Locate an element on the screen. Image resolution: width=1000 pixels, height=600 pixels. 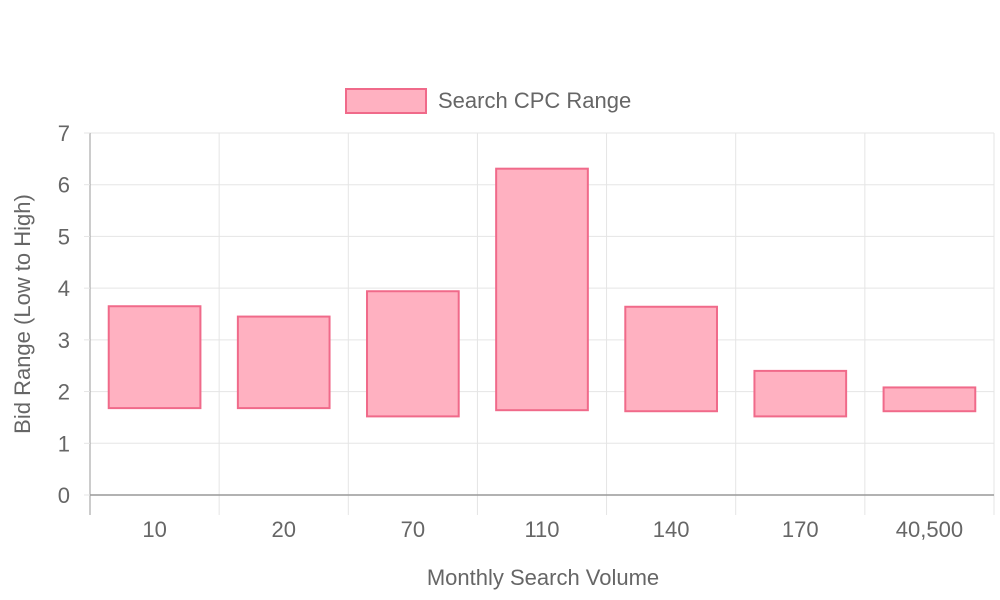
y-tick-label: 6 is located at coordinates (64, 185).